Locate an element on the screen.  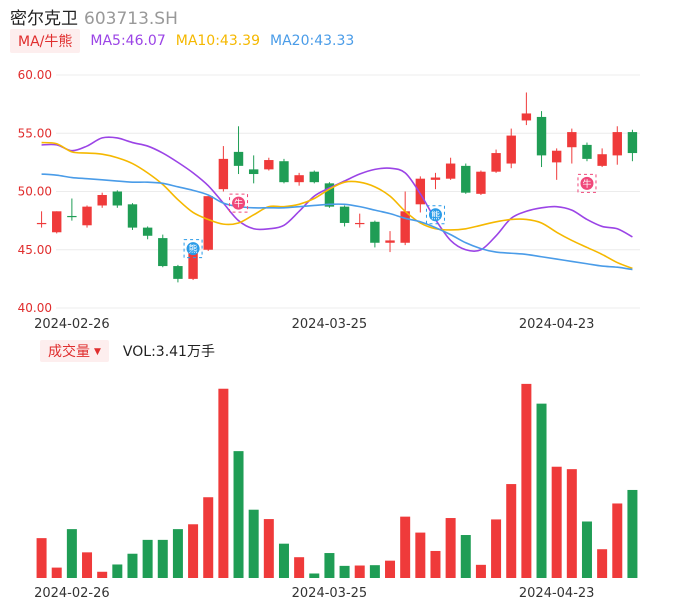
ma-legend: MA/牛熊 MA5:46.07 MA10:43.39 MA20:43.33 is located at coordinates (182, 41).